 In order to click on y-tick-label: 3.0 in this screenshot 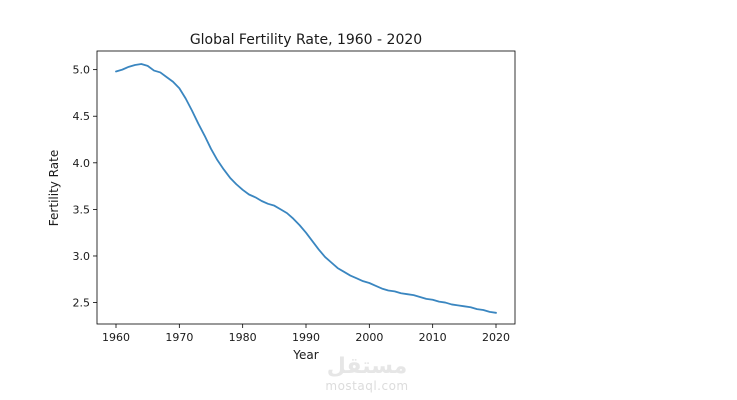, I will do `click(82, 256)`.